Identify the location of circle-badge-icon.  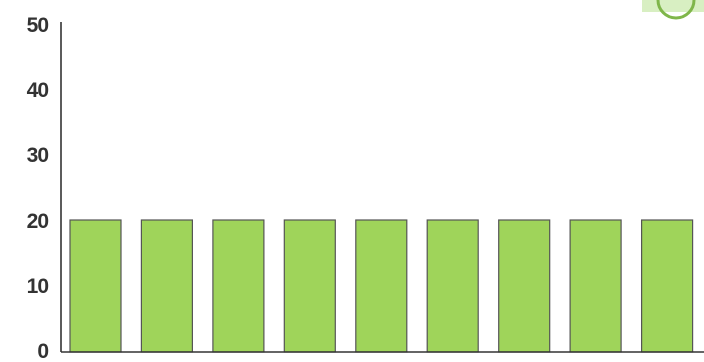
(673, 10).